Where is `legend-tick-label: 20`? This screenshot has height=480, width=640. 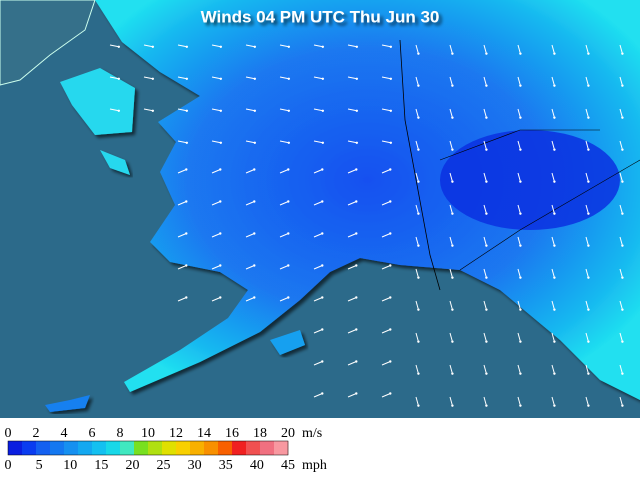 legend-tick-label: 20 is located at coordinates (132, 465).